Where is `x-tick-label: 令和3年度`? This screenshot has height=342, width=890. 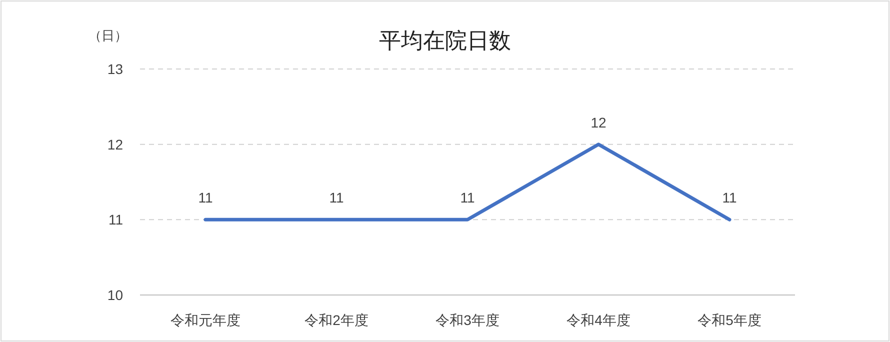
x-tick-label: 令和3年度 is located at coordinates (468, 320).